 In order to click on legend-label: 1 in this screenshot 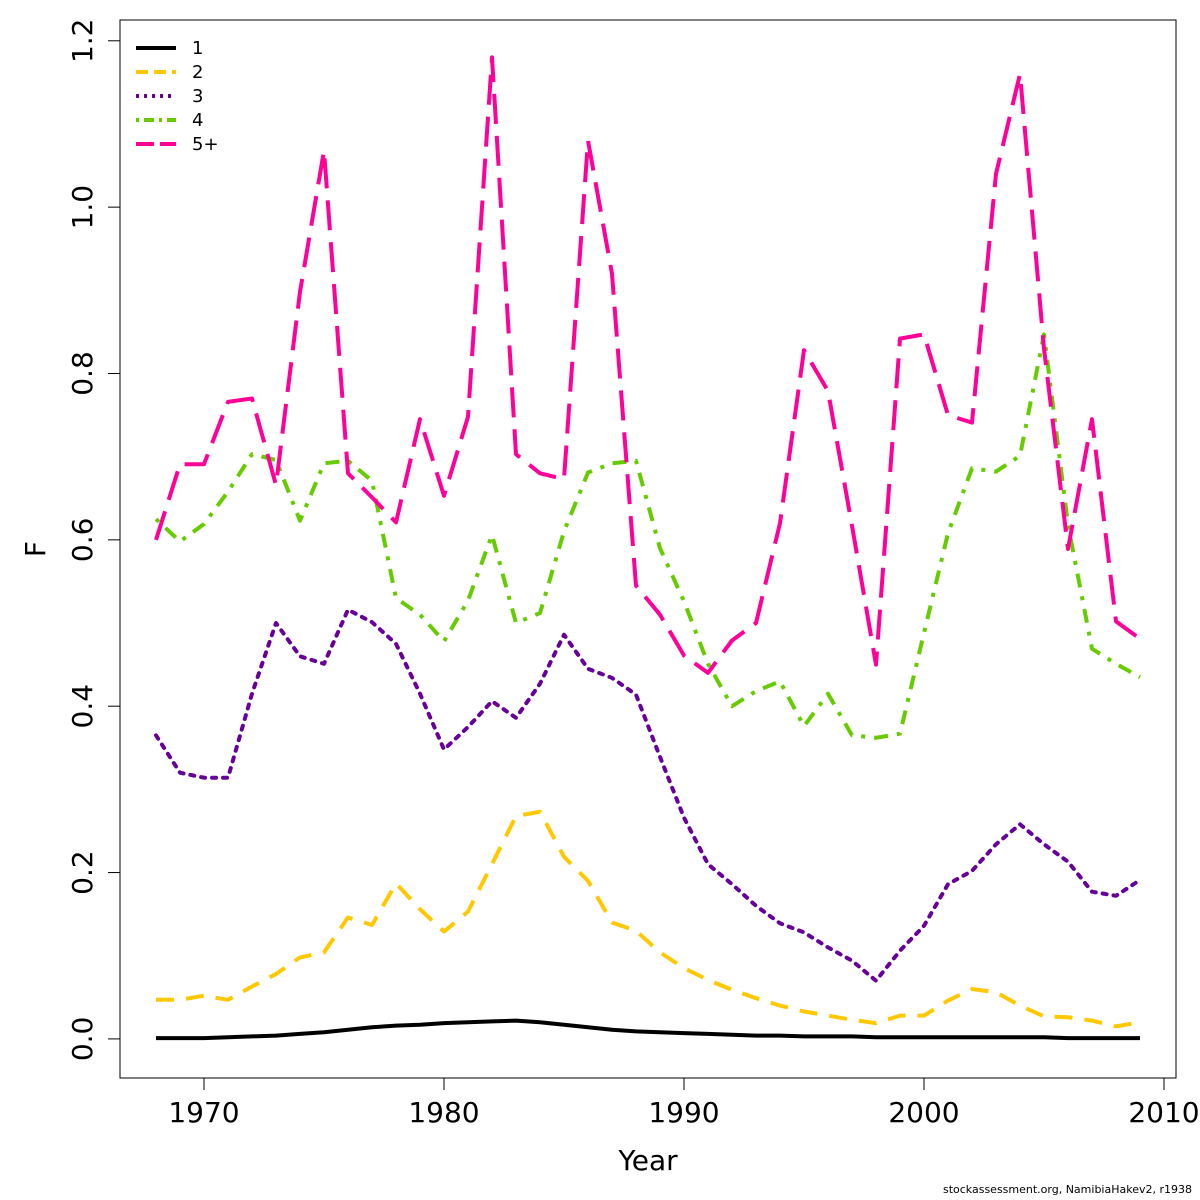, I will do `click(197, 48)`.